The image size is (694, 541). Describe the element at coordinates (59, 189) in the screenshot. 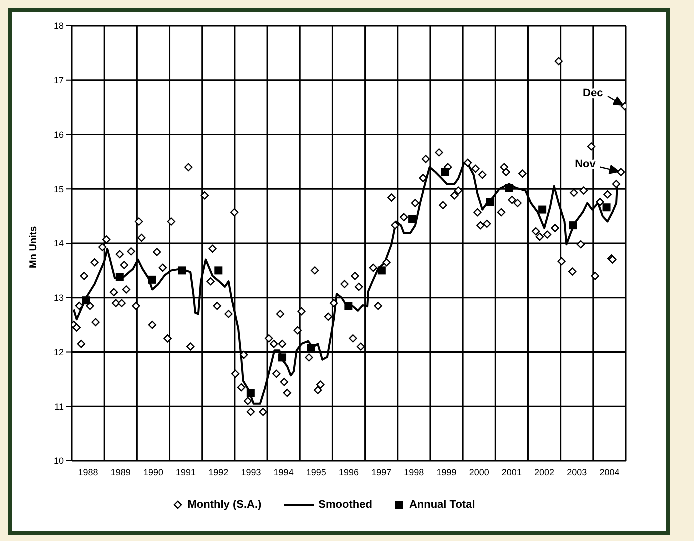

I see `y-tick-label: 15` at that location.